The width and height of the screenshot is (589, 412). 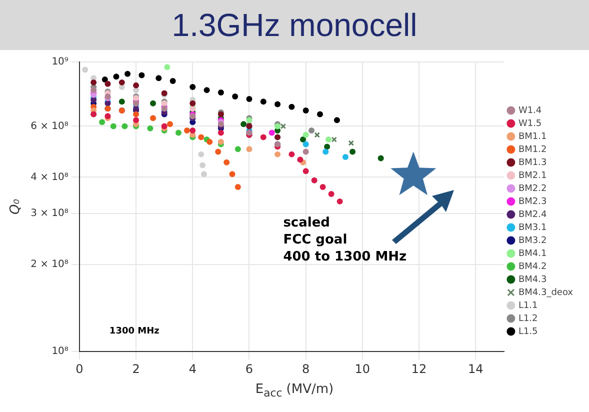 I want to click on legend-label: BM2.1, so click(x=532, y=175).